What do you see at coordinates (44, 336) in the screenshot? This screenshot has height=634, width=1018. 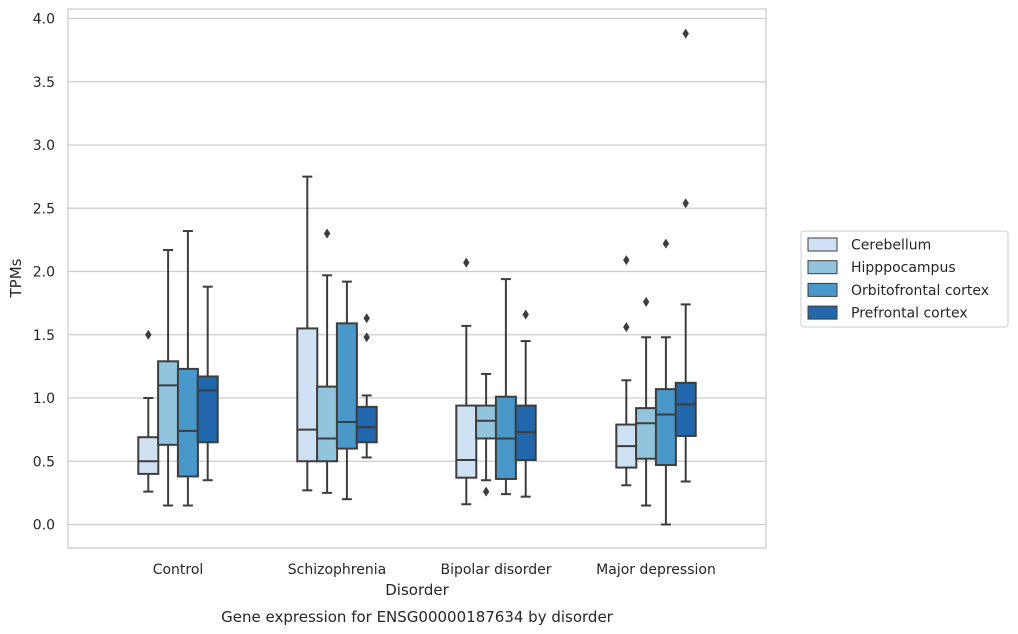 I see `y-tick-label: 1.5` at bounding box center [44, 336].